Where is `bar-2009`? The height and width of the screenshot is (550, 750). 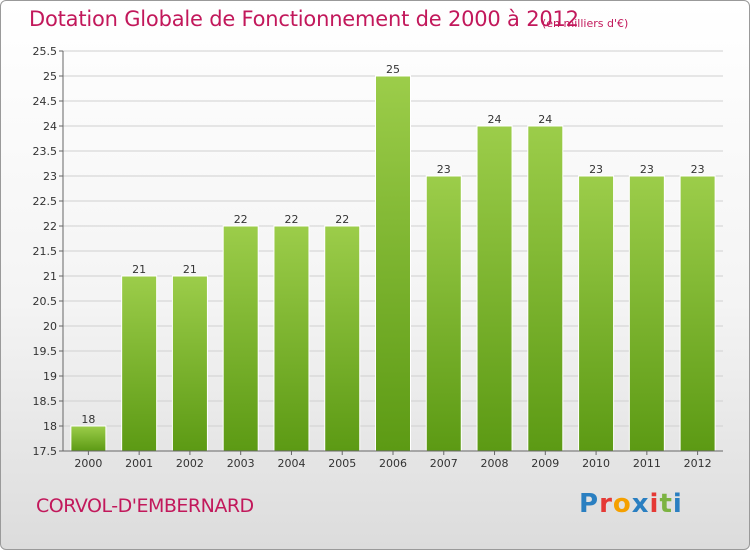 bar-2009 is located at coordinates (545, 288).